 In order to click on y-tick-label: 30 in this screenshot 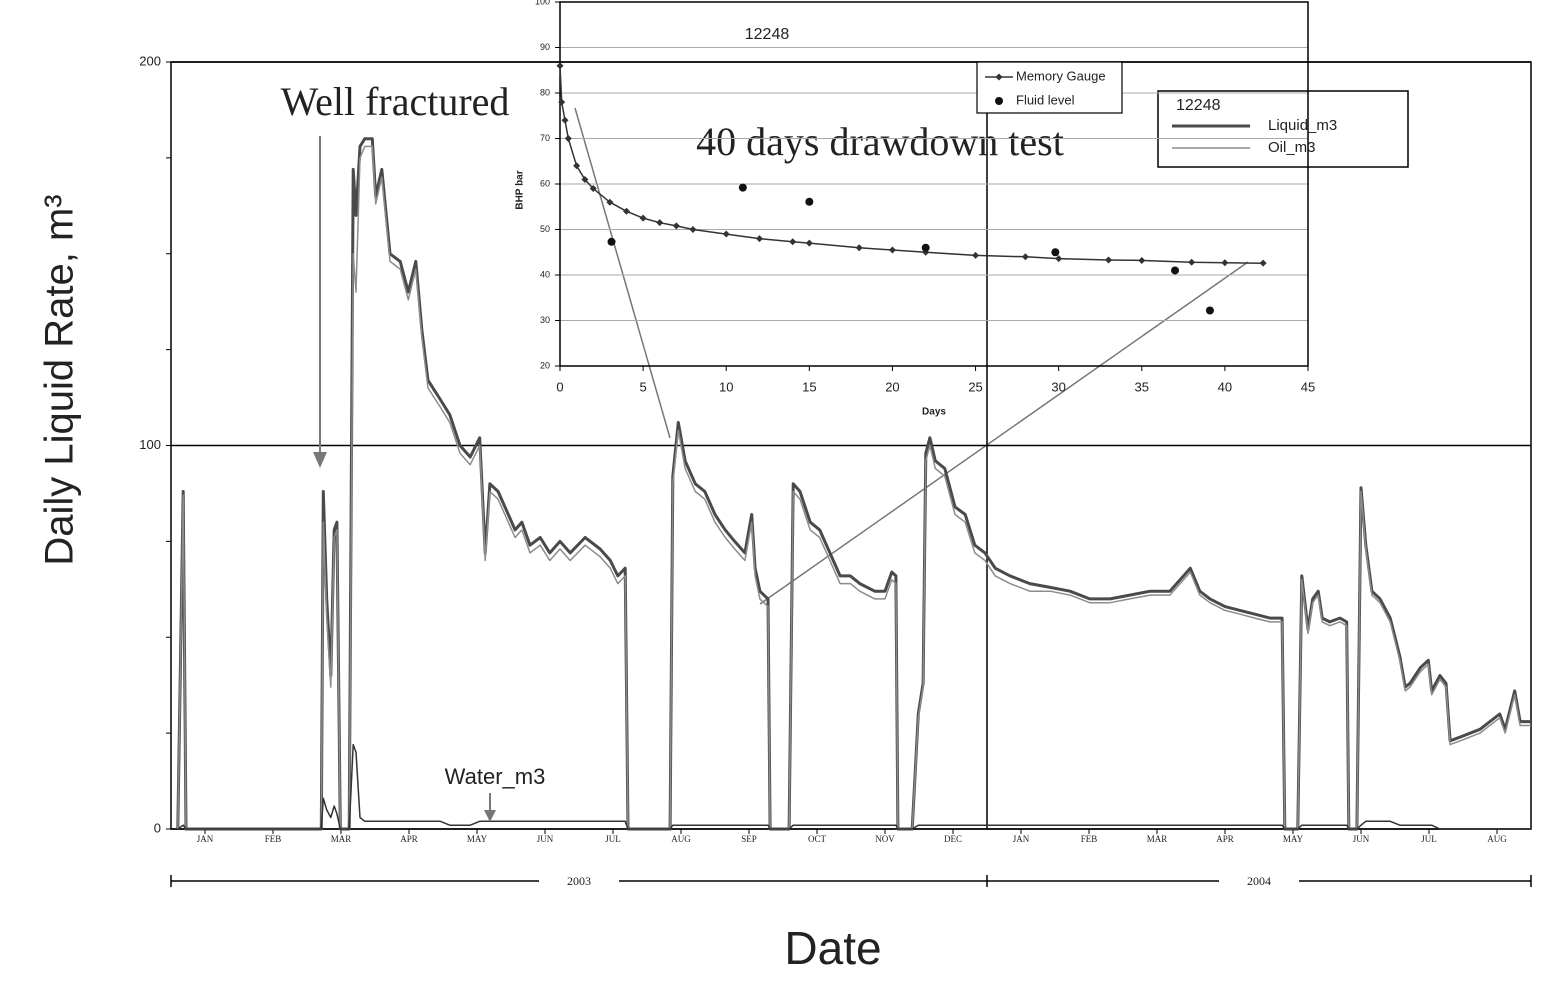, I will do `click(545, 320)`.